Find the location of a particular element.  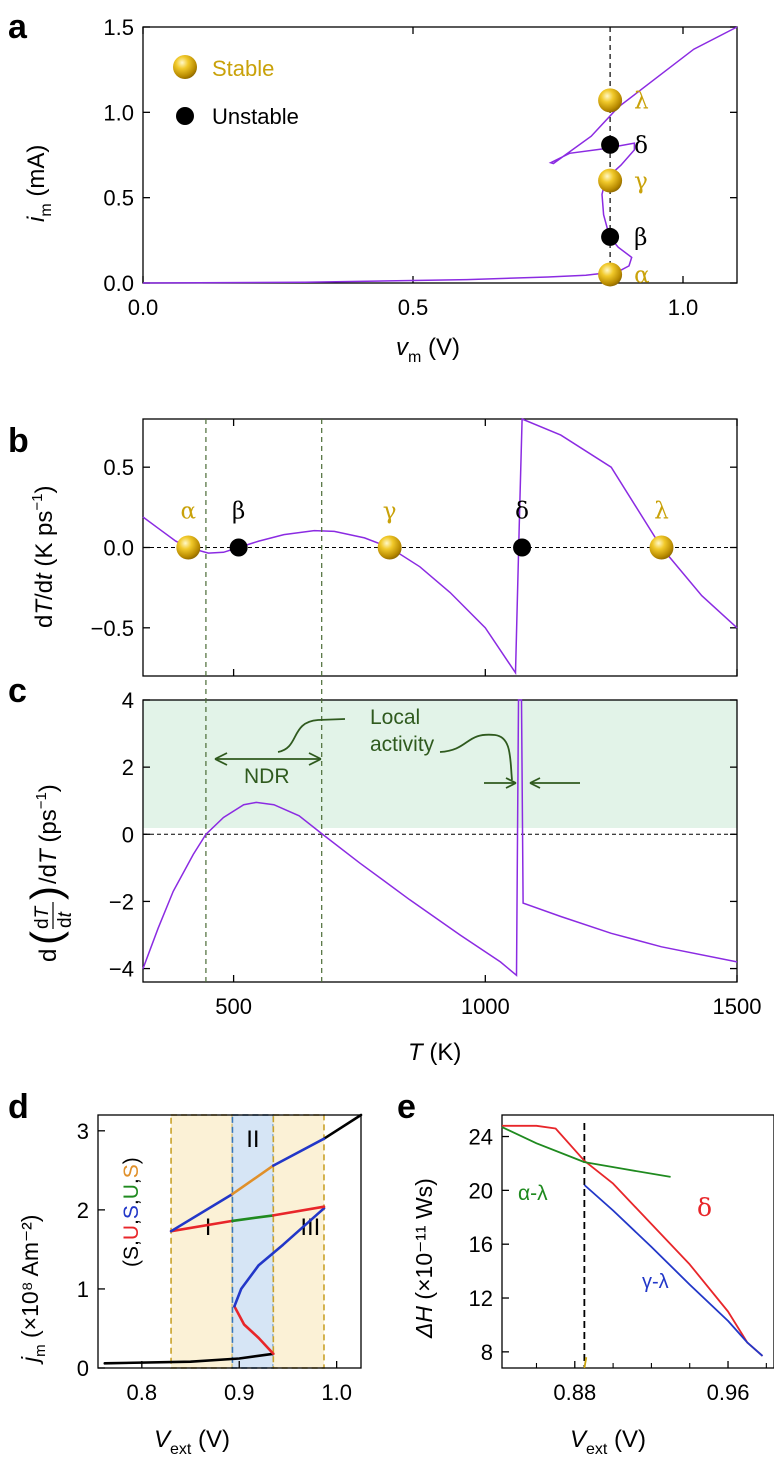

panel-label-c: c is located at coordinates (17, 691).